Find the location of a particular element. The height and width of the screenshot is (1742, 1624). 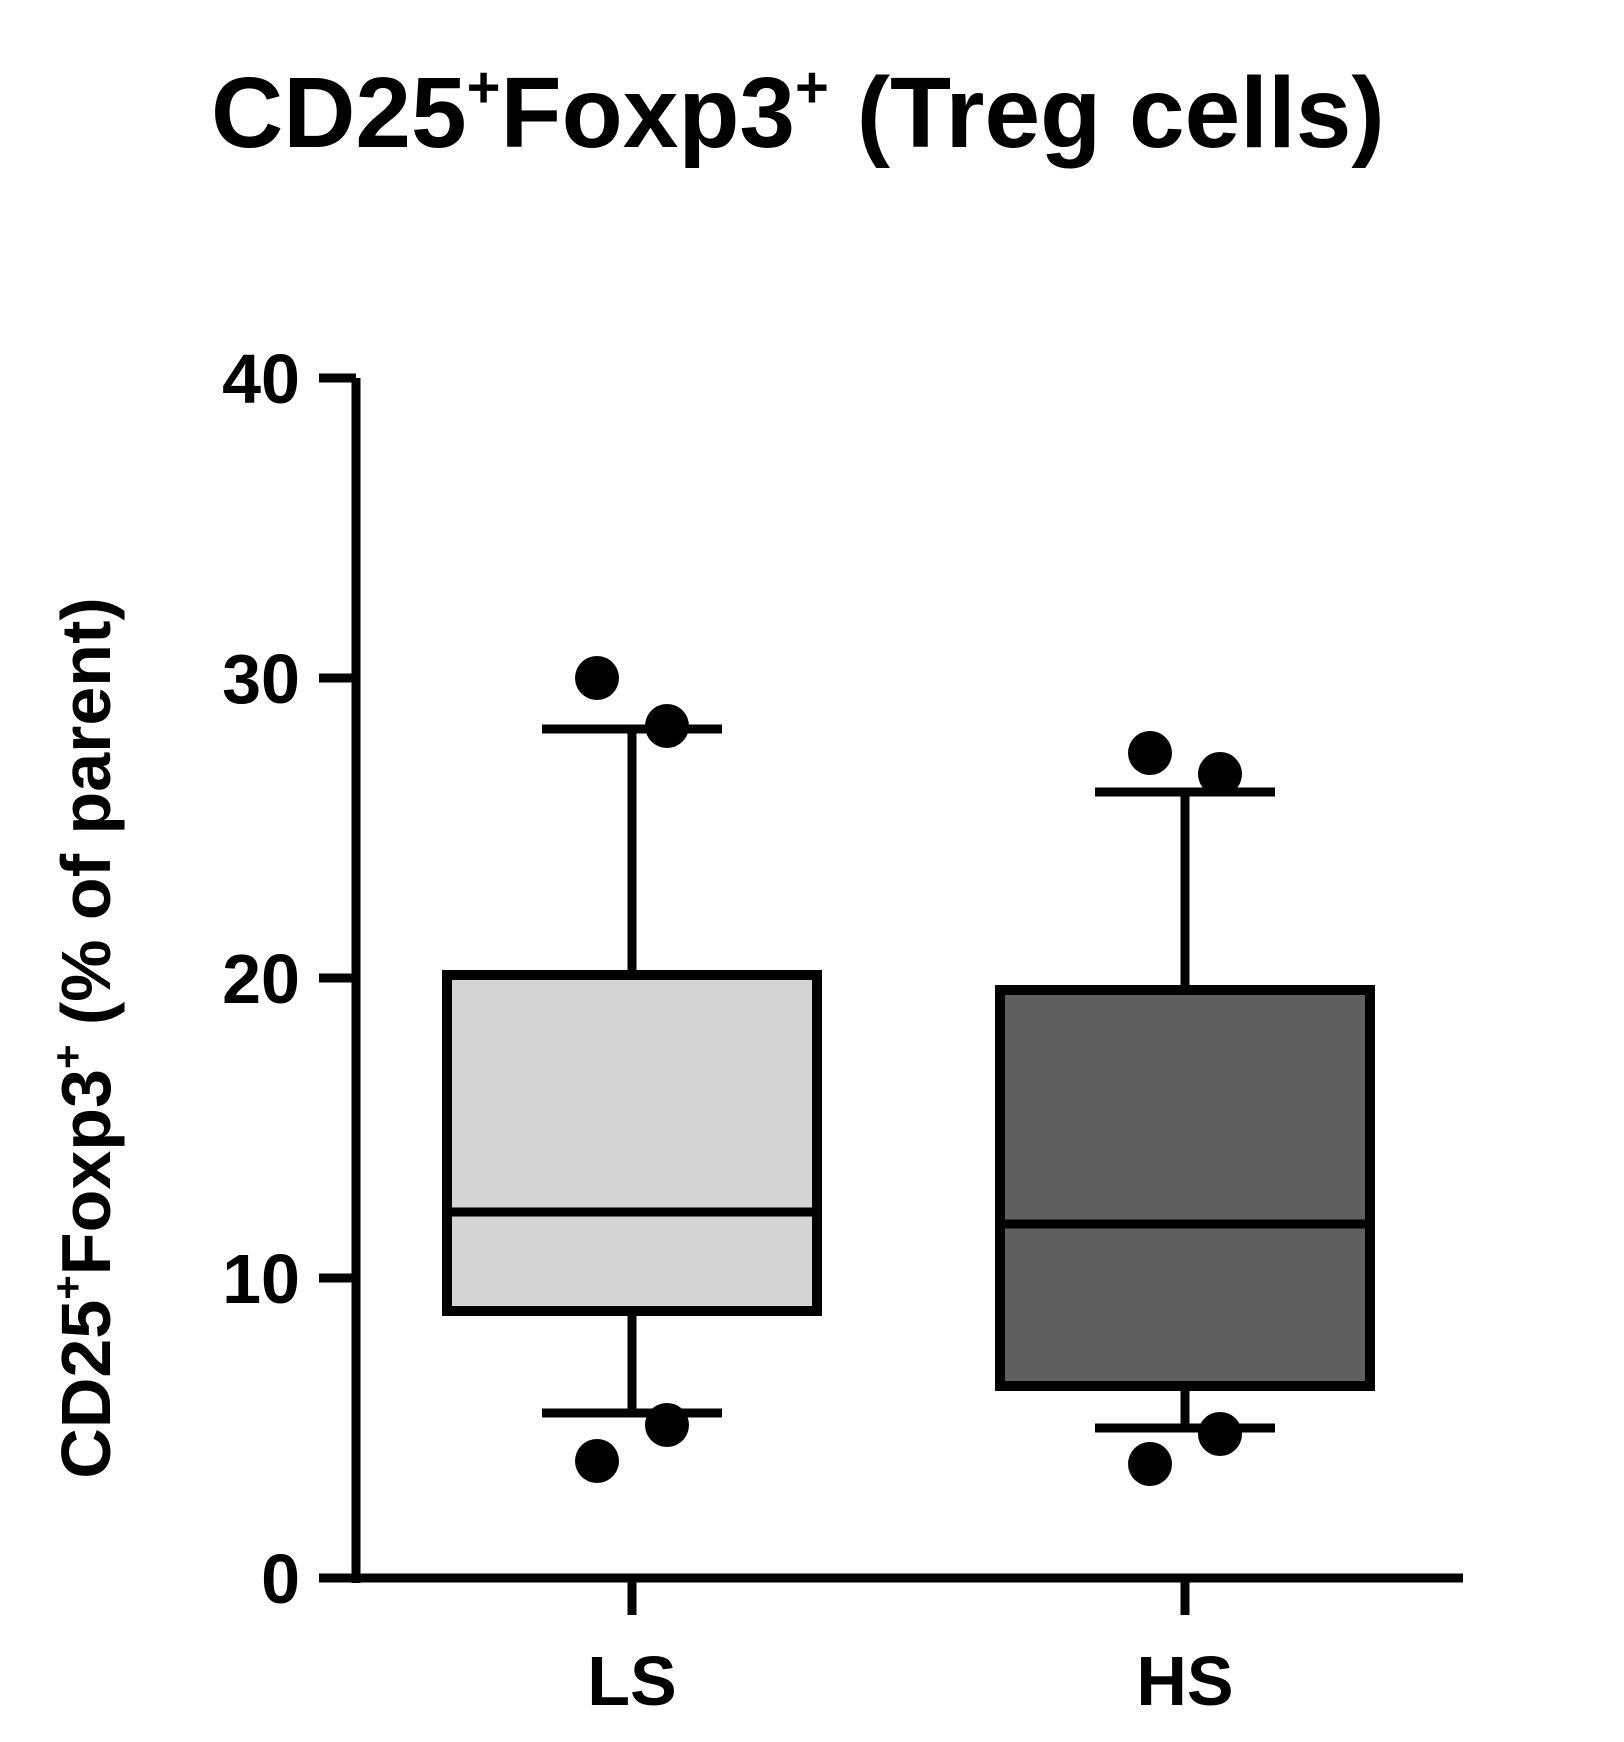

y-axis-ticks: 0 10 20 30 40 is located at coordinates (289, 979).